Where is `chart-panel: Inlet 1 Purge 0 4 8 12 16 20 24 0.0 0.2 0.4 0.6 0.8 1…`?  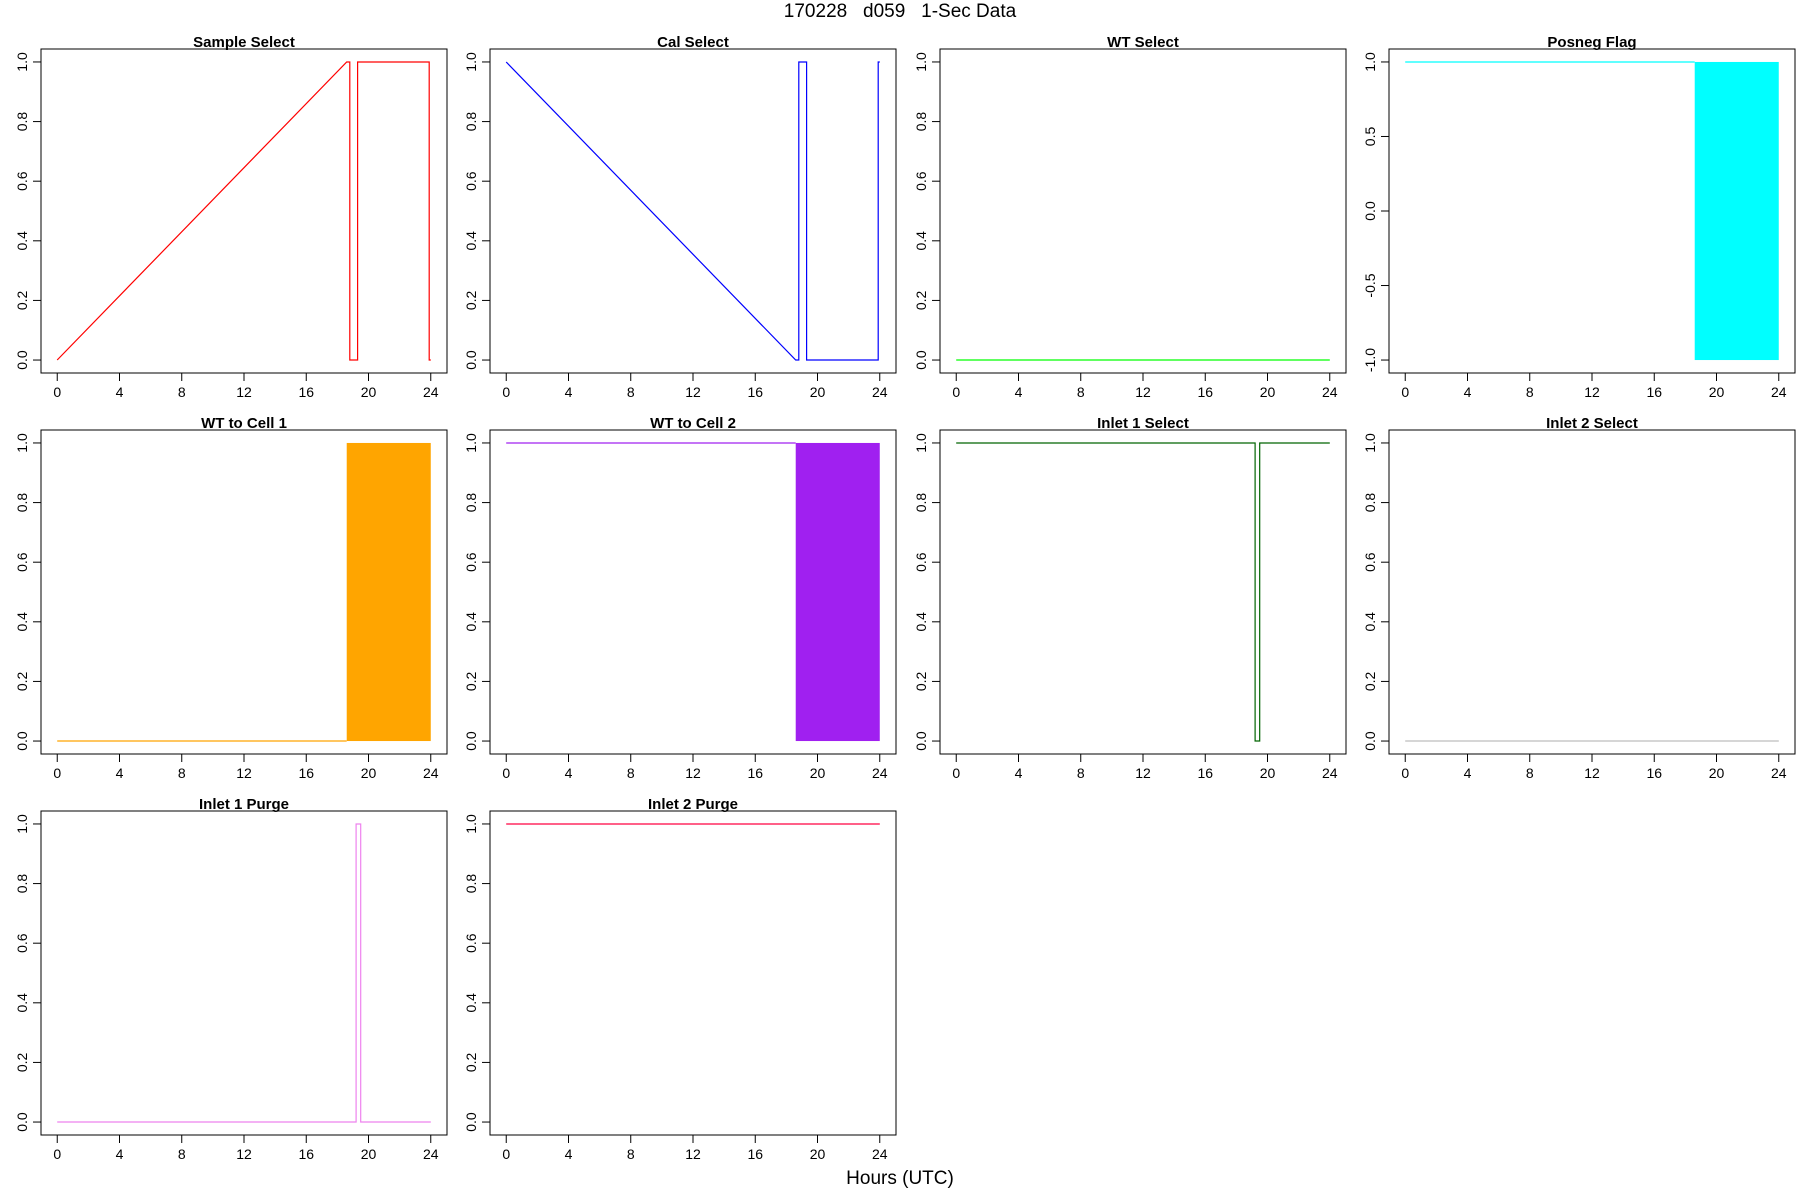
chart-panel: Inlet 1 Purge 0 4 8 12 16 20 24 0.0 0.2 0.4 0.6 0.8 1… is located at coordinates (231, 979).